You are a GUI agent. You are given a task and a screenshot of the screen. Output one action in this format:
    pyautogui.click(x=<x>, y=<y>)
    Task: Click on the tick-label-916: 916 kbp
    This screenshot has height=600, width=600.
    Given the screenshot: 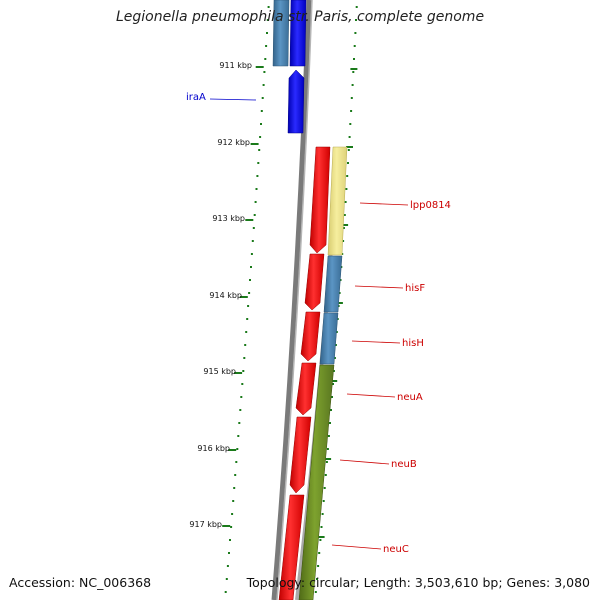 What is the action you would take?
    pyautogui.click(x=213, y=448)
    